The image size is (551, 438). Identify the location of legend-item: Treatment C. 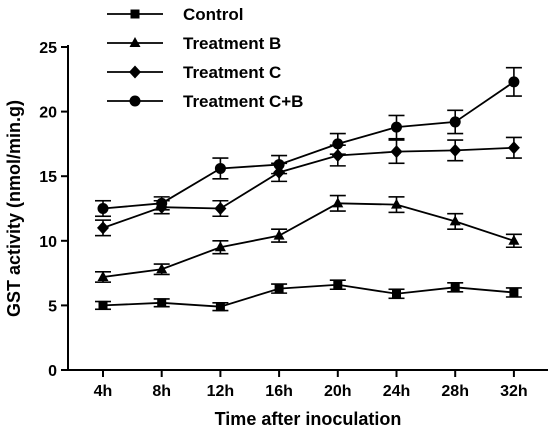
(194, 72).